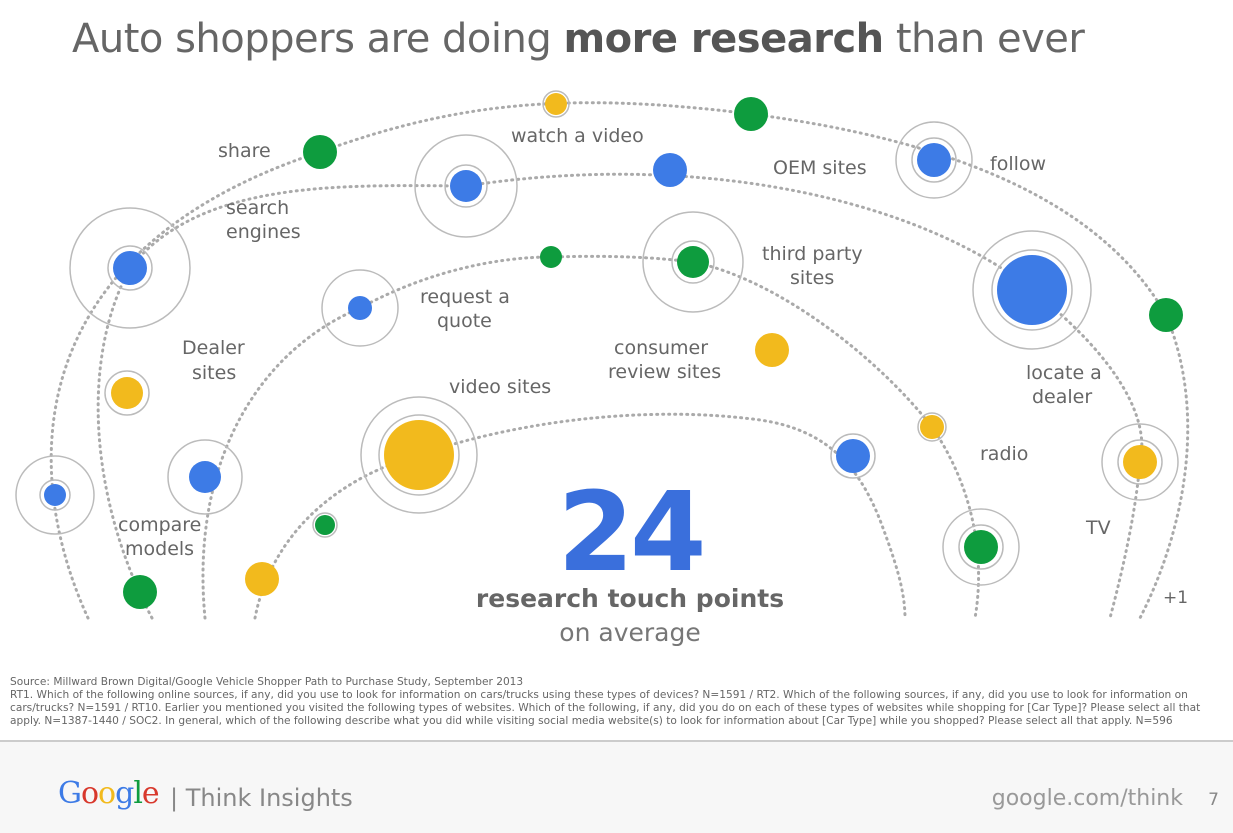 The image size is (1233, 833). I want to click on label-watch-video: watch a video, so click(577, 136).